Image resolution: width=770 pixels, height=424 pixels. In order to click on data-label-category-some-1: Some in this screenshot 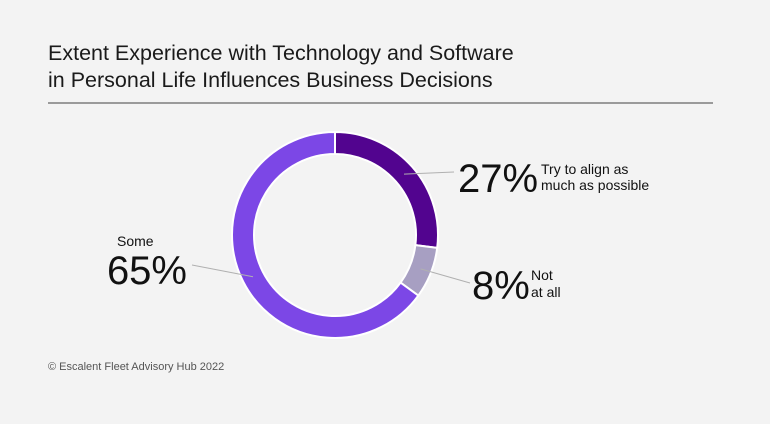, I will do `click(135, 241)`.